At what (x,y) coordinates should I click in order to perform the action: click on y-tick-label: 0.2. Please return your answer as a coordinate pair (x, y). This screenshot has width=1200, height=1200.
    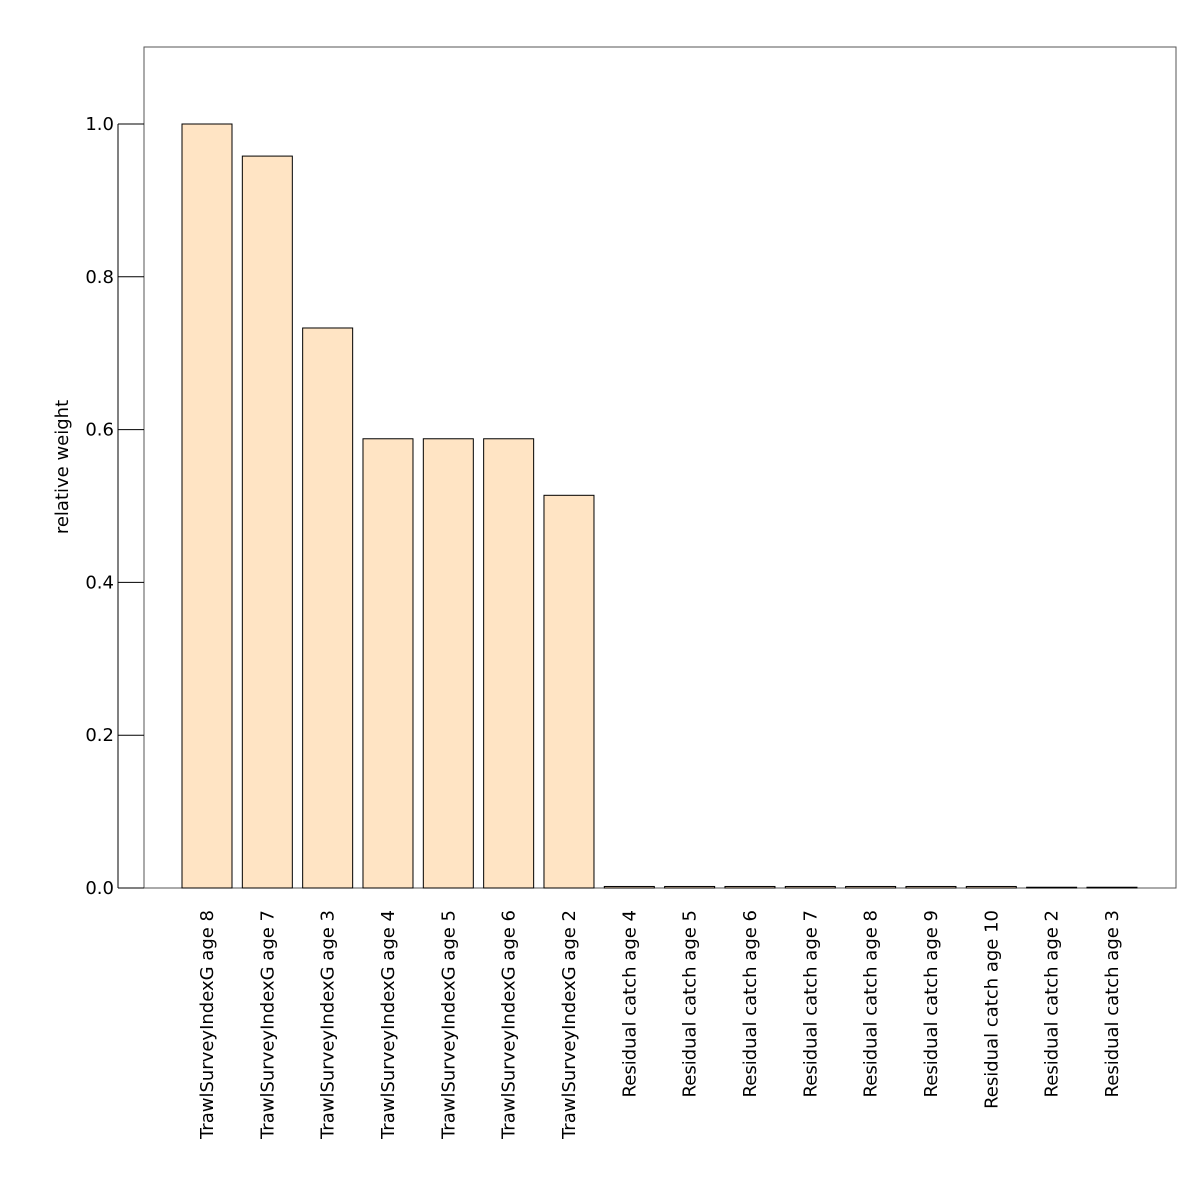
    Looking at the image, I should click on (99, 735).